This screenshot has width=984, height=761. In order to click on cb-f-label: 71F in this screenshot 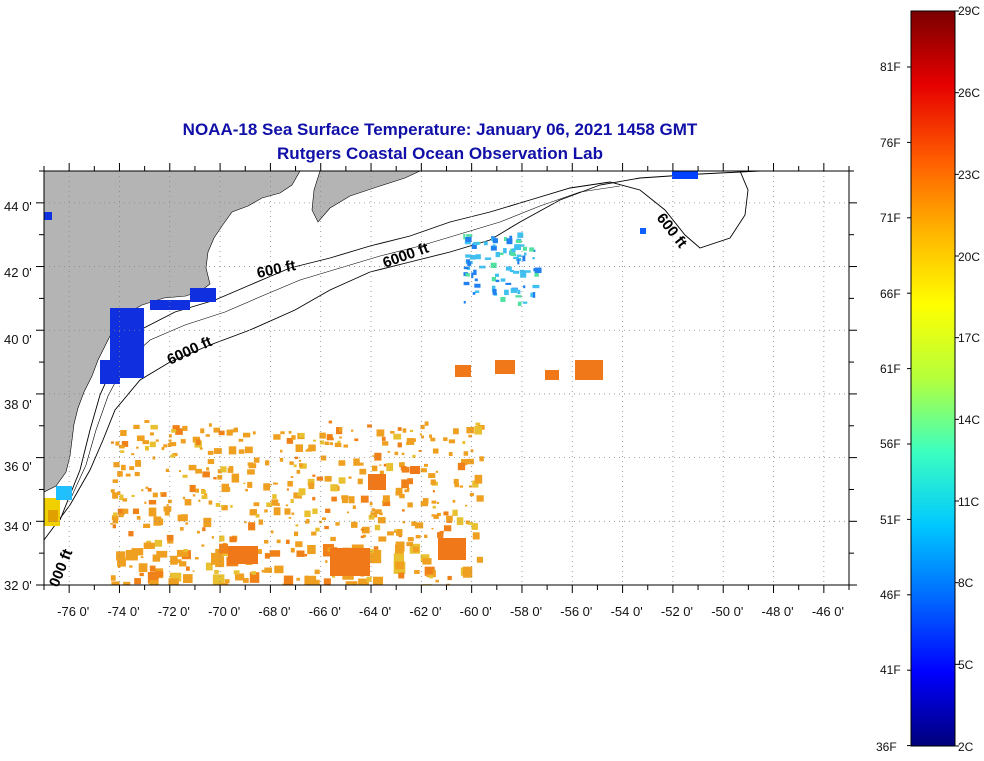, I will do `click(890, 218)`.